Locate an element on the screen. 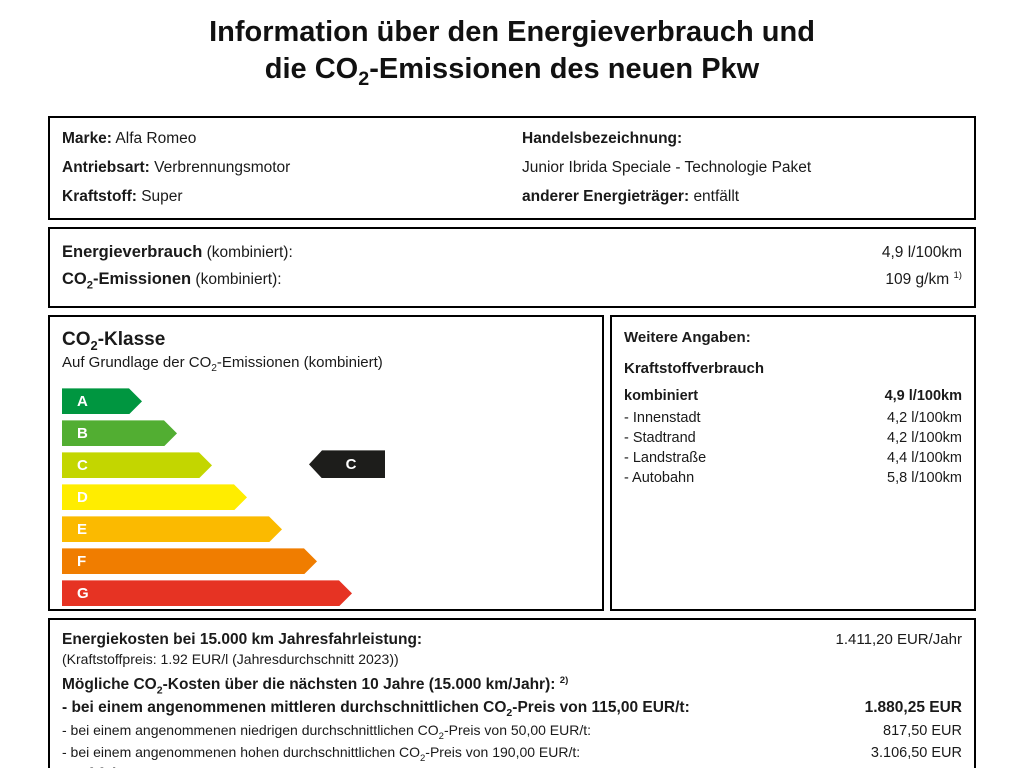  weitere-angaben-heading: Weitere Angaben: is located at coordinates (687, 337).